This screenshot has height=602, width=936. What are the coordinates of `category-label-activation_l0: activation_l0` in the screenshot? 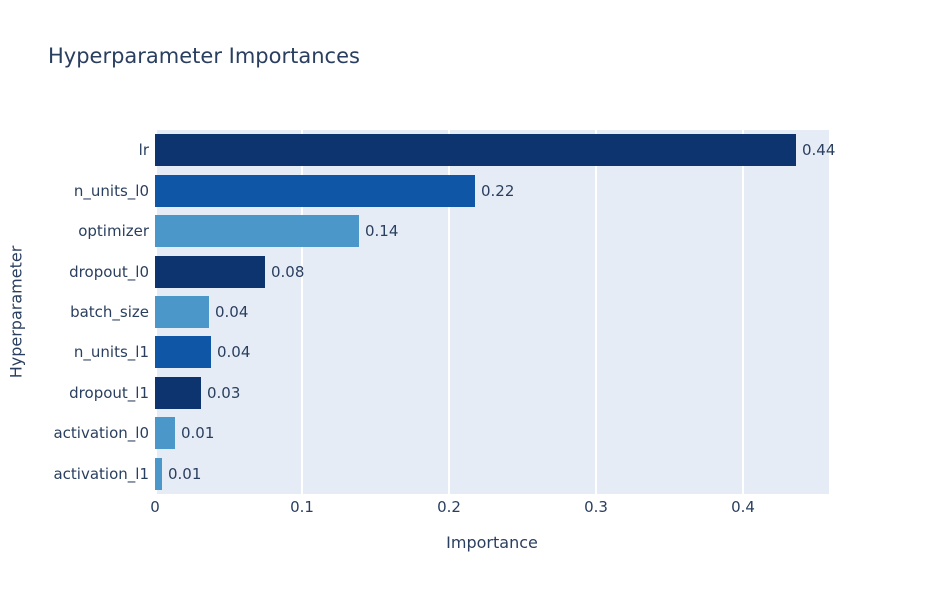 It's located at (101, 433).